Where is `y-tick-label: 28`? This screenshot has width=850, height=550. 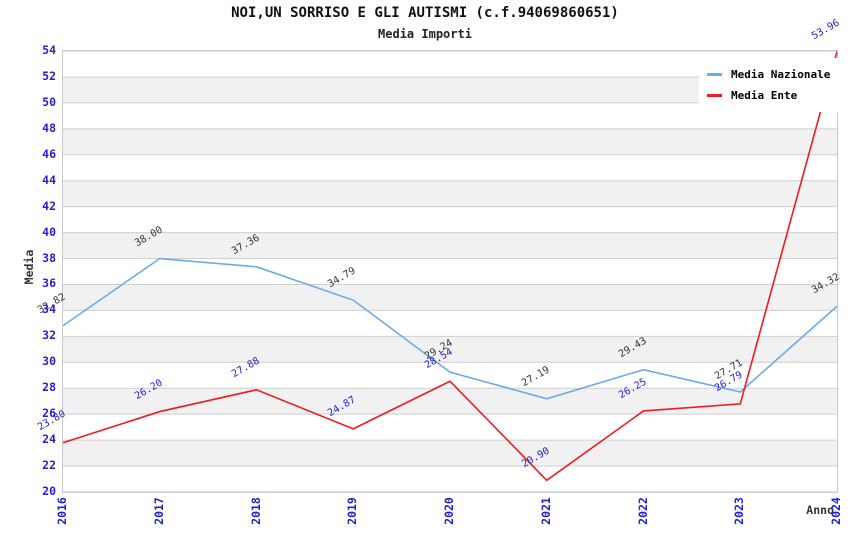 y-tick-label: 28 is located at coordinates (49, 387).